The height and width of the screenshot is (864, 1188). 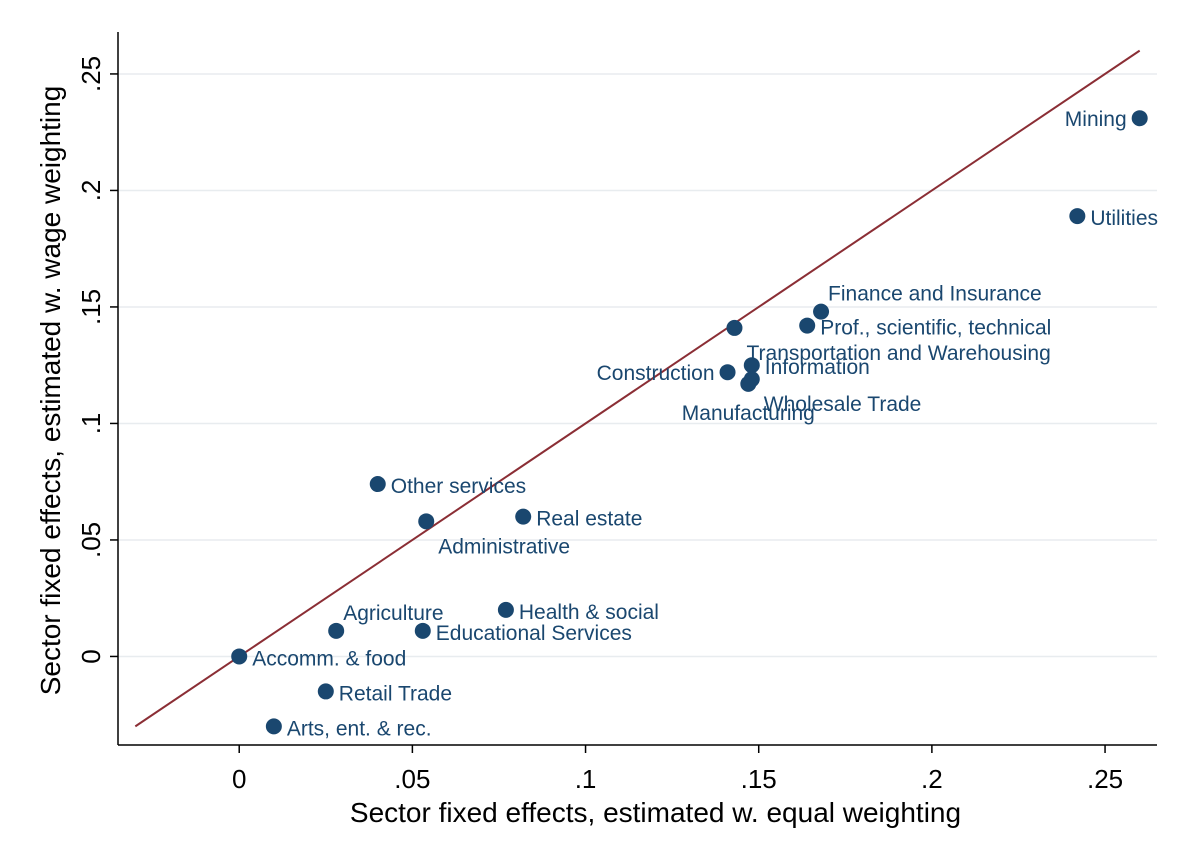 What do you see at coordinates (932, 779) in the screenshot?
I see `x-tick-label: .2` at bounding box center [932, 779].